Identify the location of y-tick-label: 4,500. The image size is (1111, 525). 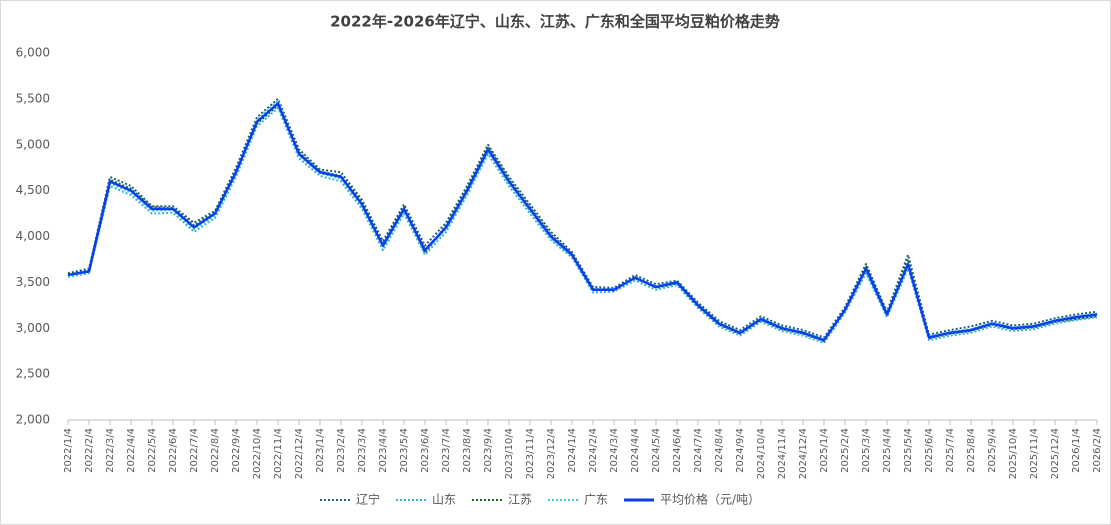
(33, 190).